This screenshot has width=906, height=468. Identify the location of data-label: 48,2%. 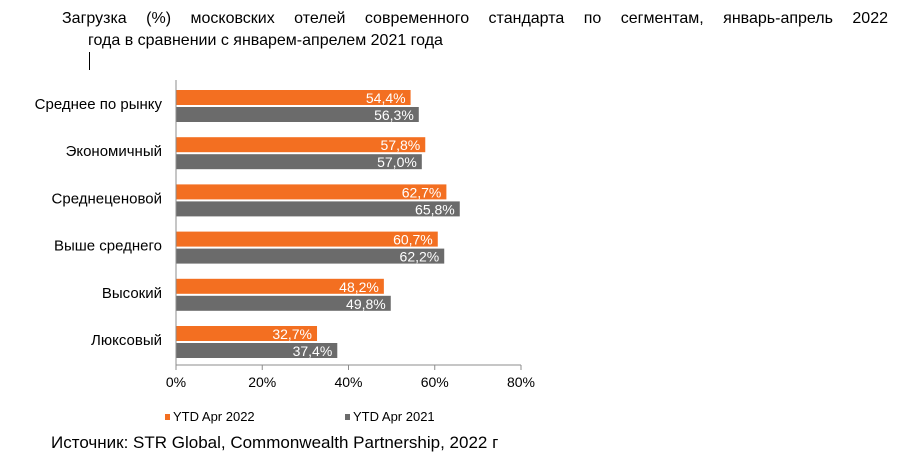
(359, 287).